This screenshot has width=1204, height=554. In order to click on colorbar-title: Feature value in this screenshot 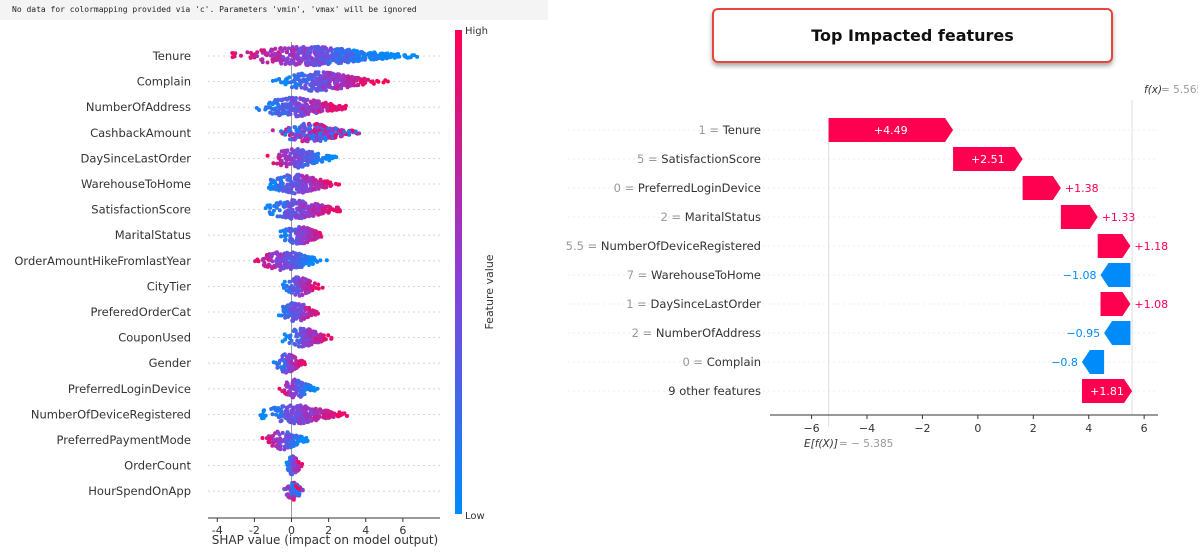, I will do `click(489, 291)`.